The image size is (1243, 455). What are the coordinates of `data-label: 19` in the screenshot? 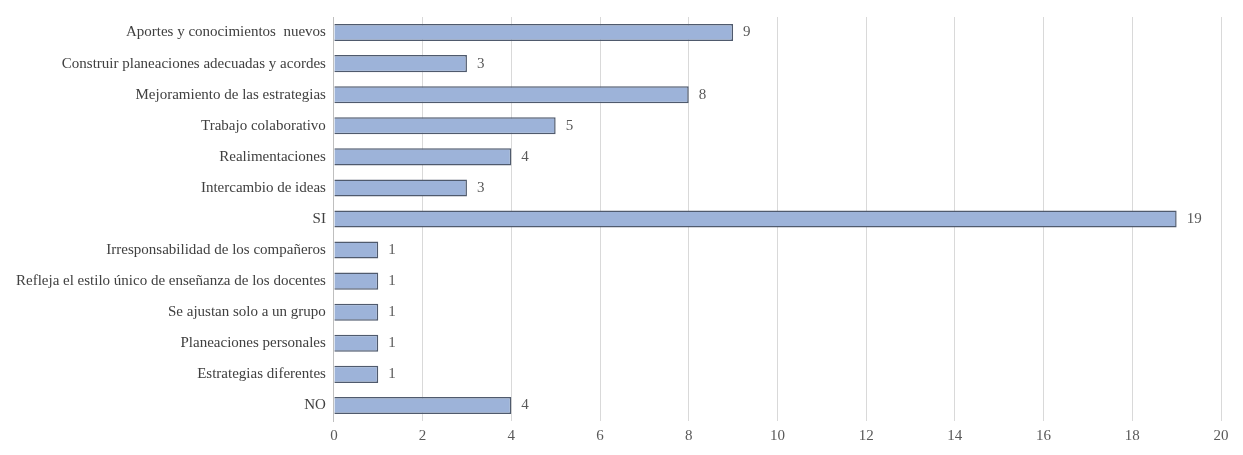 It's located at (1194, 217).